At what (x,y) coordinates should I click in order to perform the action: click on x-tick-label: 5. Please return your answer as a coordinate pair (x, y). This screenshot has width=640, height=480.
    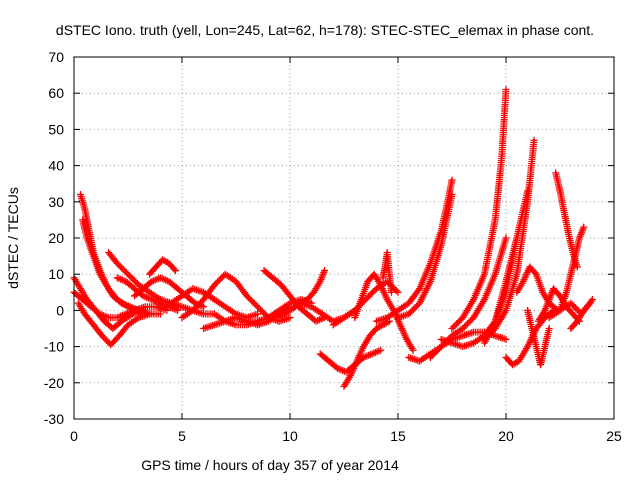
    Looking at the image, I should click on (182, 436).